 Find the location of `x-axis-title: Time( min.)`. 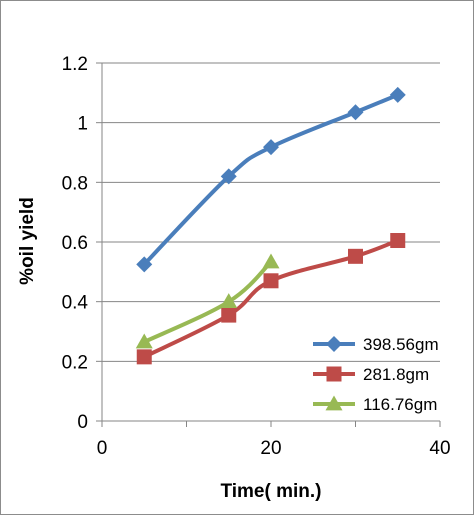

x-axis-title: Time( min.) is located at coordinates (271, 491).